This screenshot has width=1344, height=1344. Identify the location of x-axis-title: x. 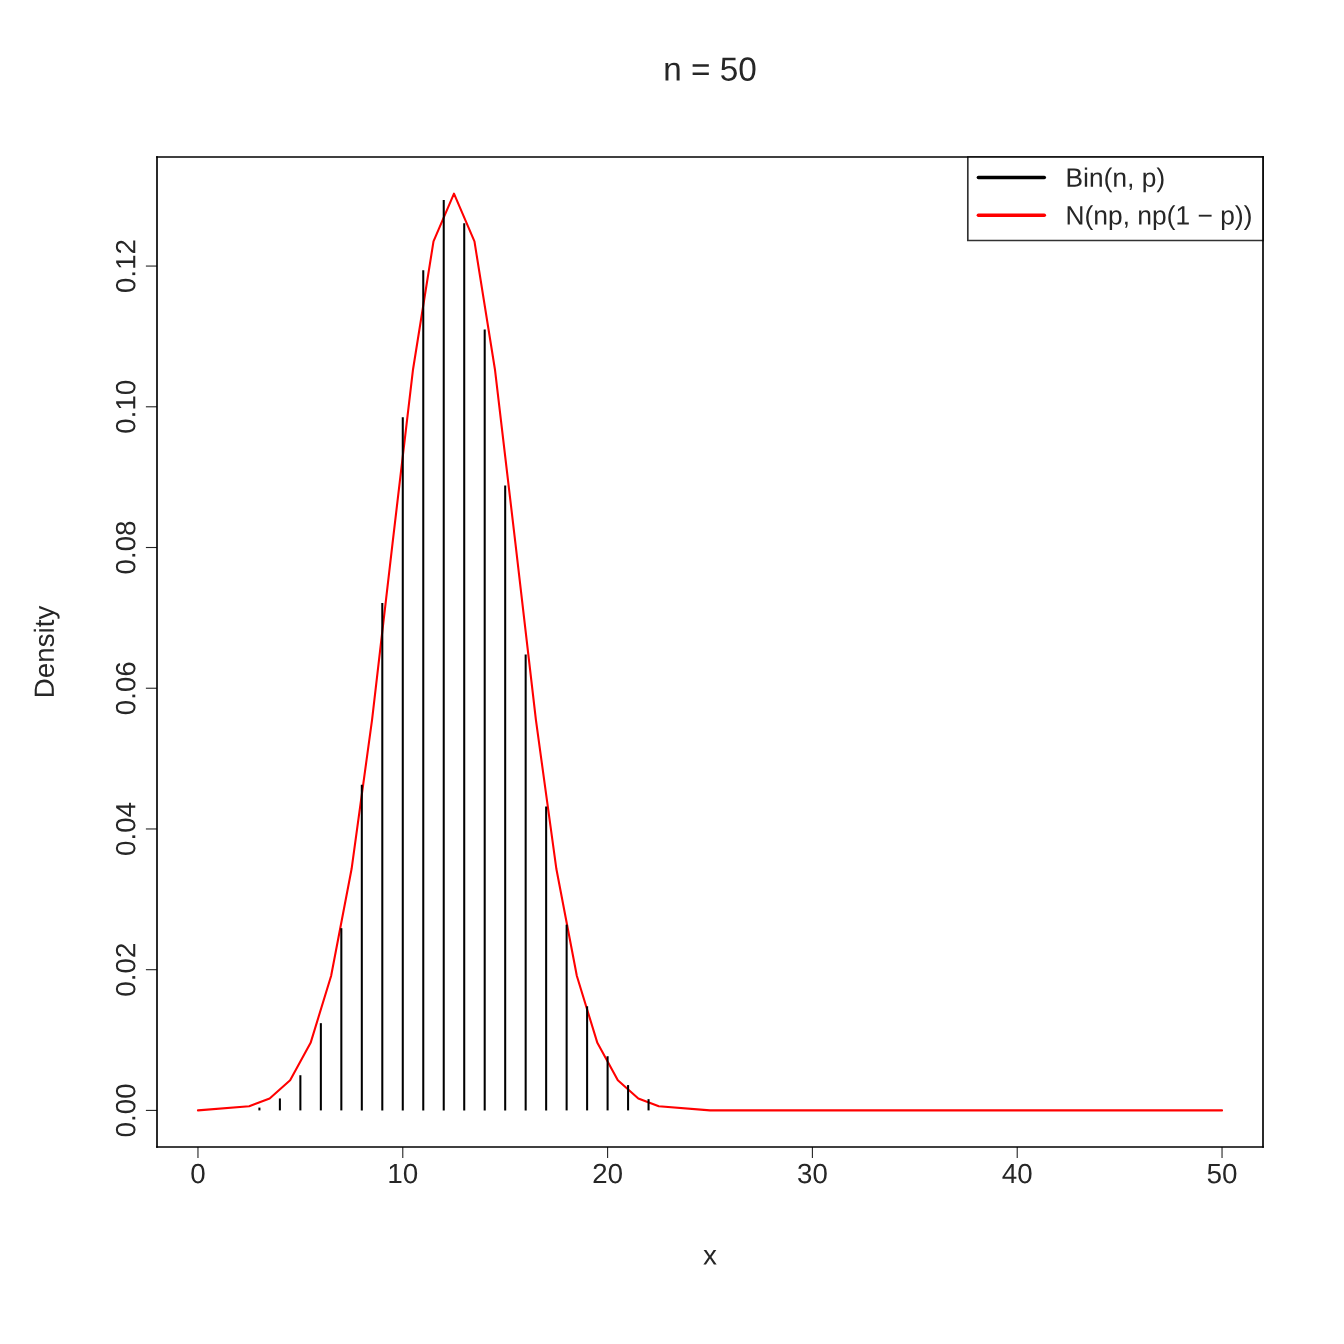
(710, 1257).